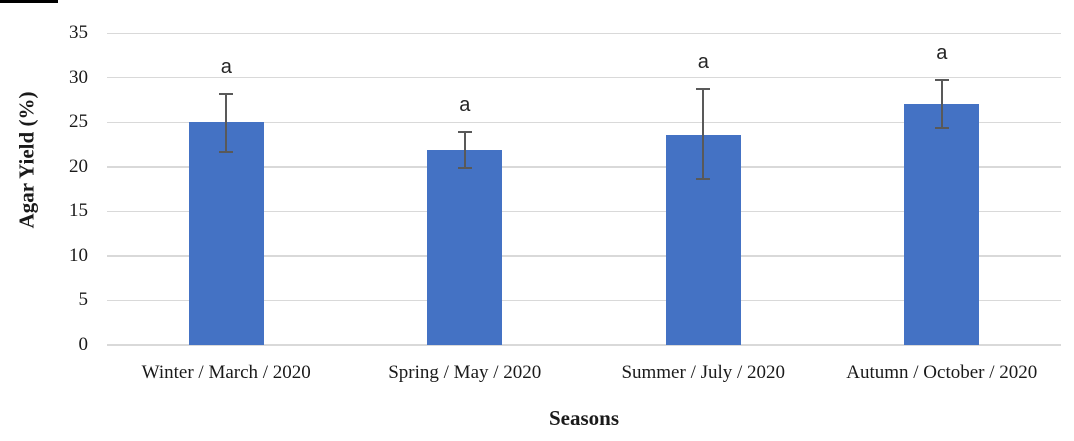  I want to click on x-category-label: Summer / July / 2020, so click(703, 372).